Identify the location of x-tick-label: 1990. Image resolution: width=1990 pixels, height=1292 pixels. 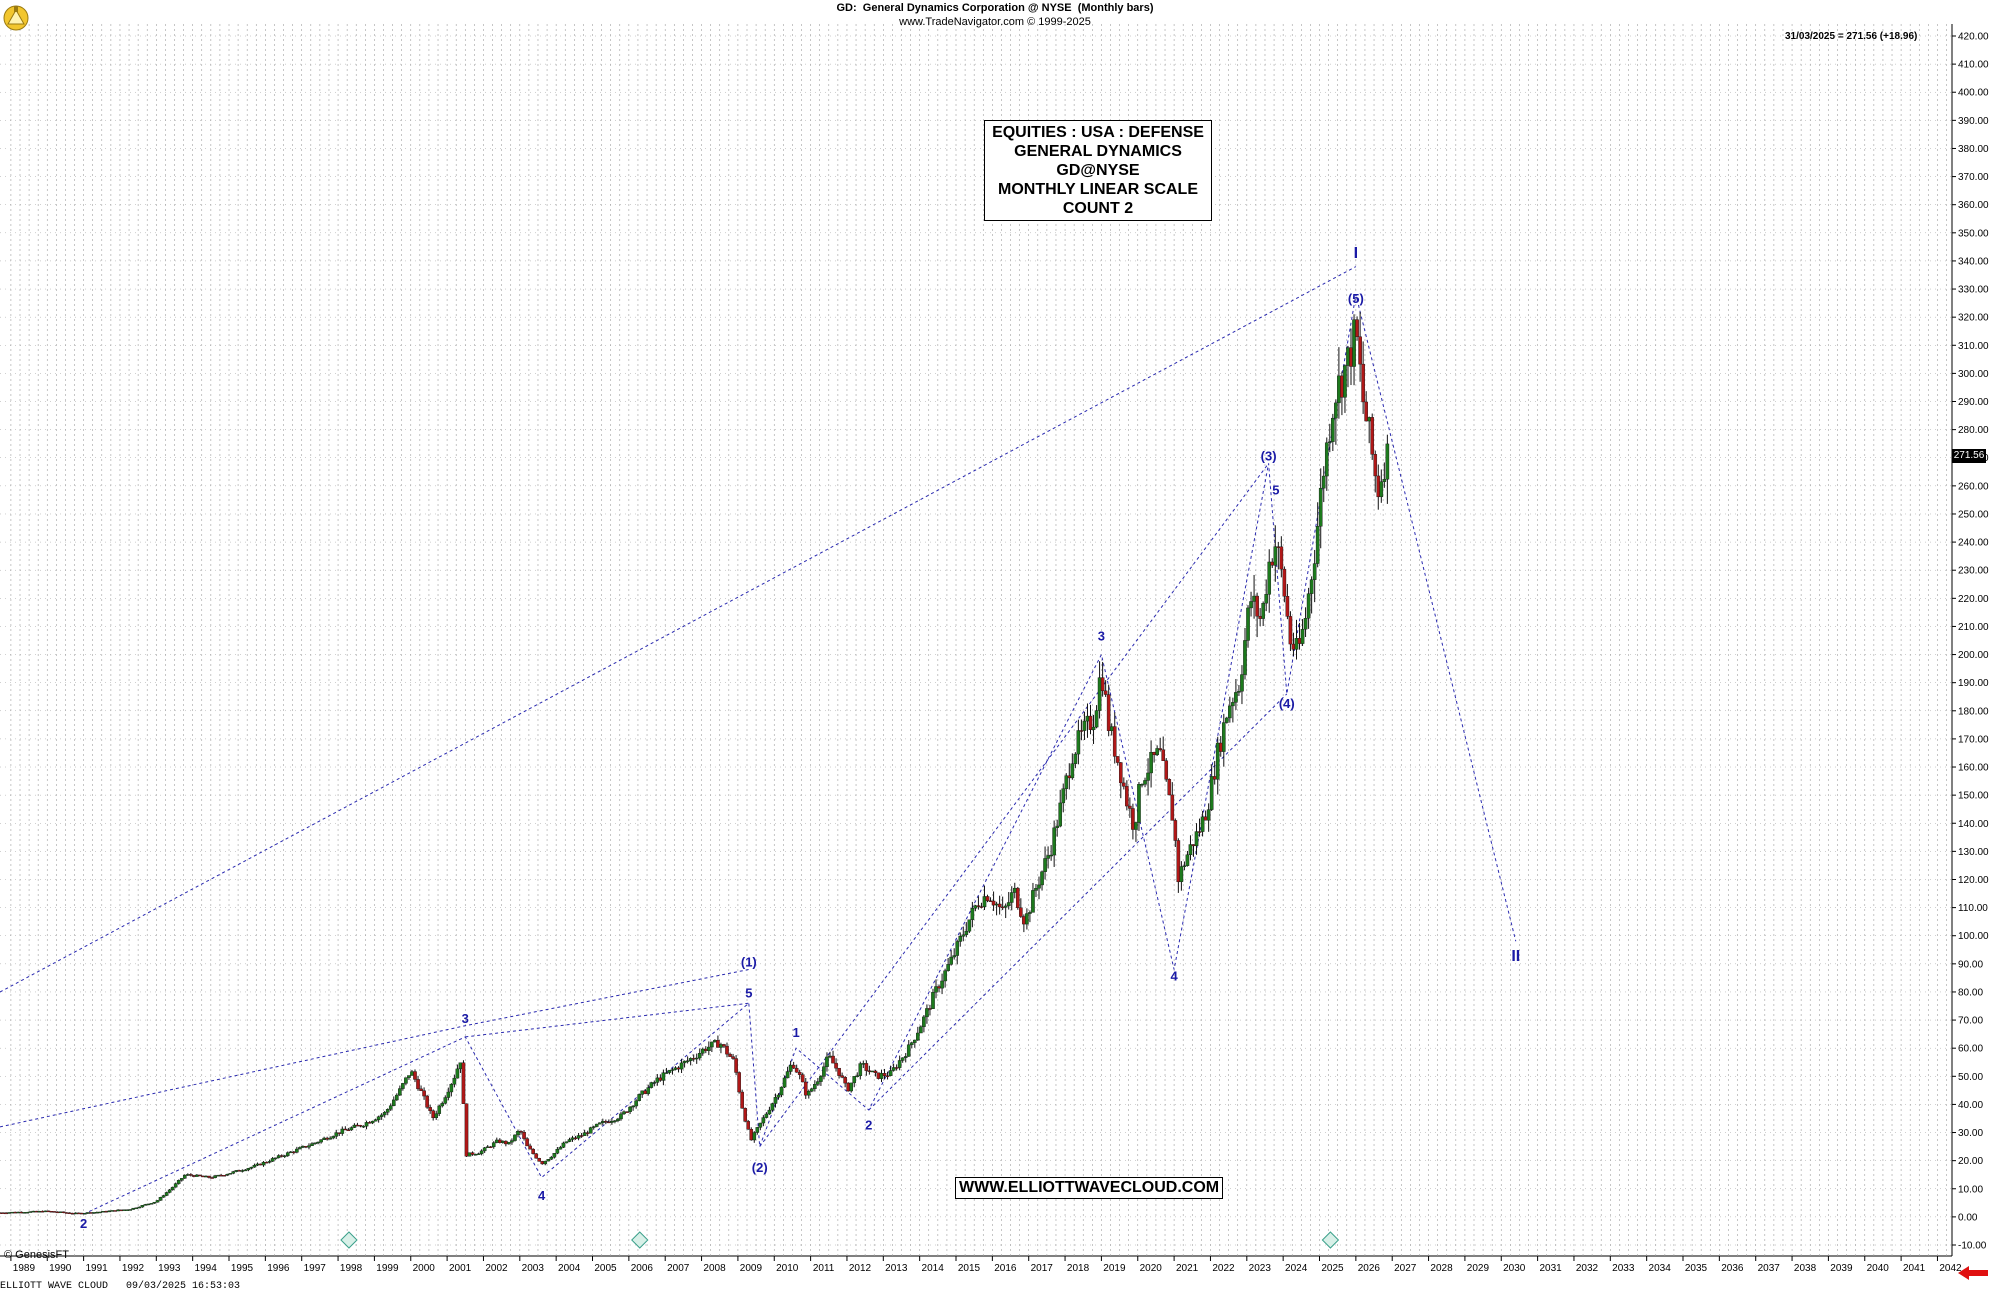
(60, 1268).